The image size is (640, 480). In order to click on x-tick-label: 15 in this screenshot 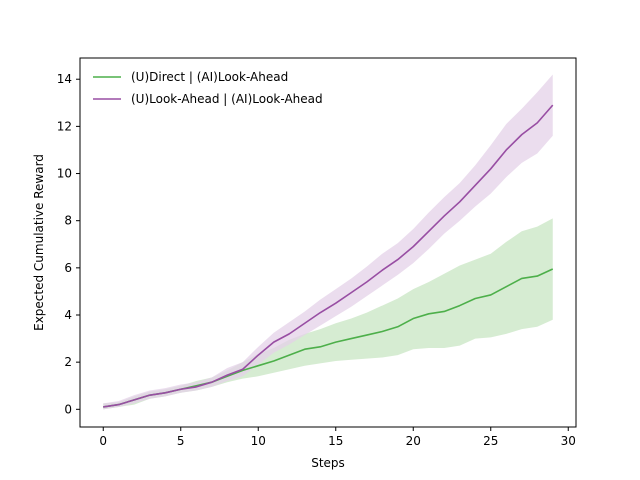, I will do `click(335, 441)`.